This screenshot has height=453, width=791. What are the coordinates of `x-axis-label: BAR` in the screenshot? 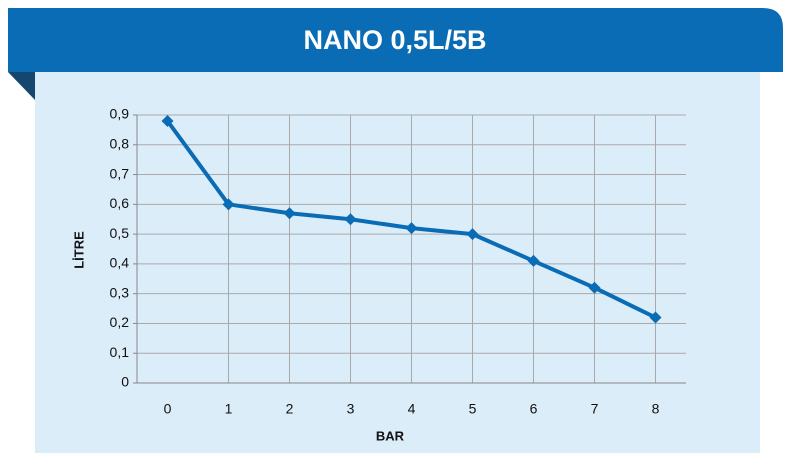 It's located at (390, 435).